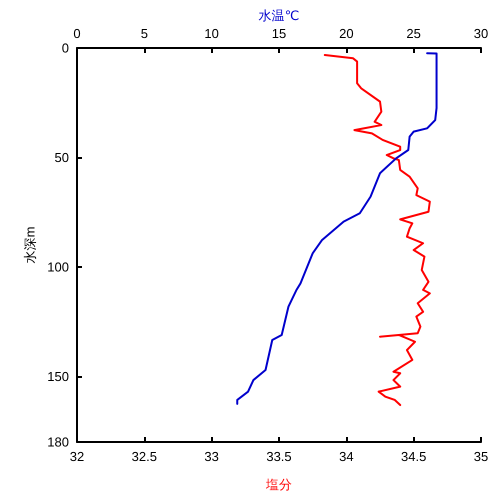  Describe the element at coordinates (58, 376) in the screenshot. I see `y-tick-label: 150` at that location.